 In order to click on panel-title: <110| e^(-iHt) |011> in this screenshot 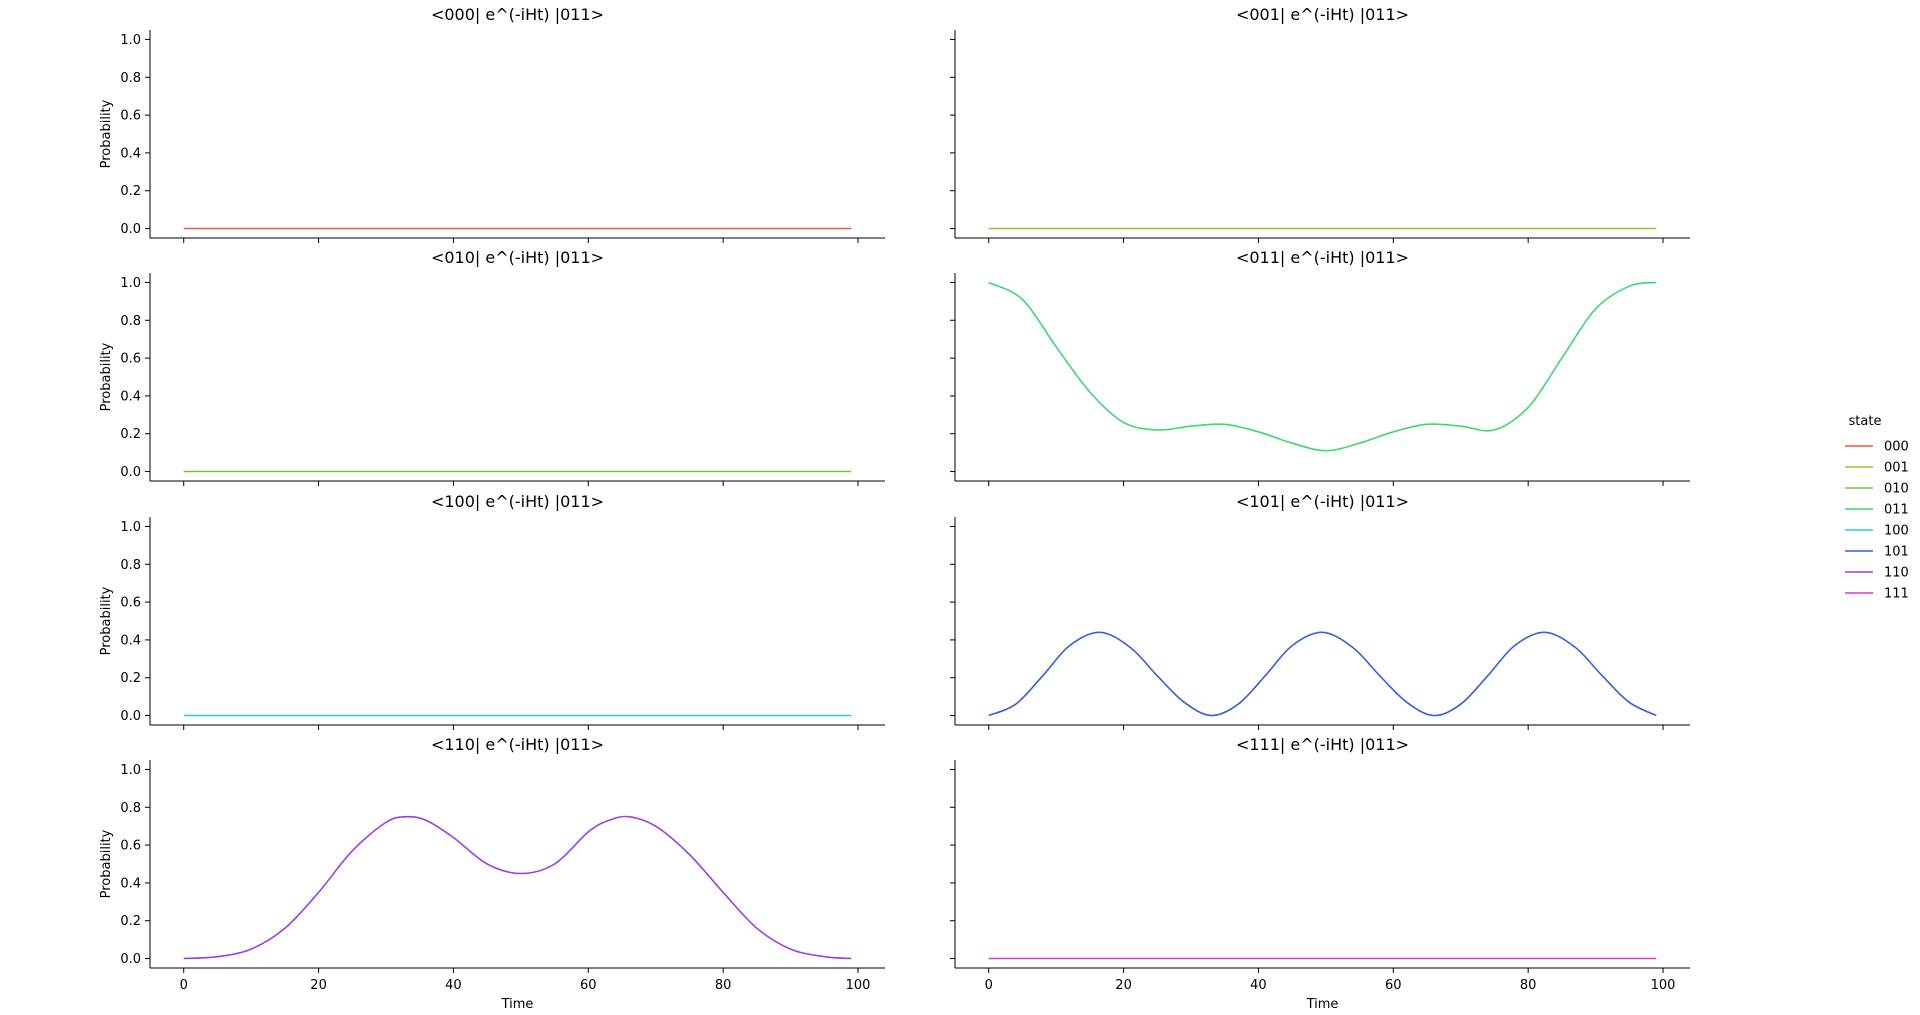, I will do `click(517, 744)`.